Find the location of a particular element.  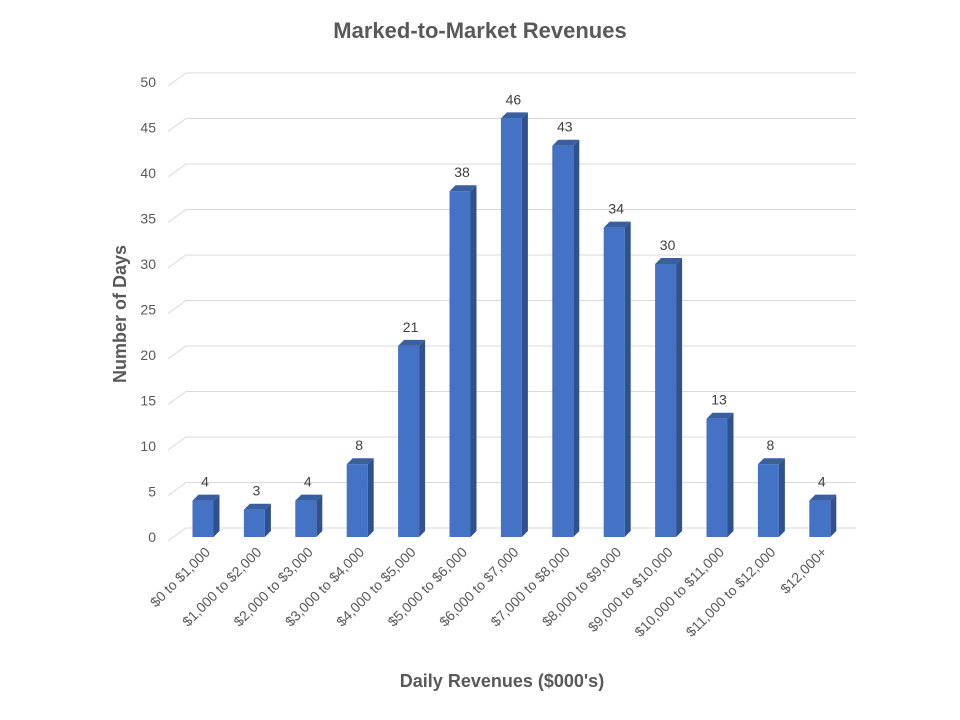

chart-title: Marked-to-Market Revenues is located at coordinates (479, 30).